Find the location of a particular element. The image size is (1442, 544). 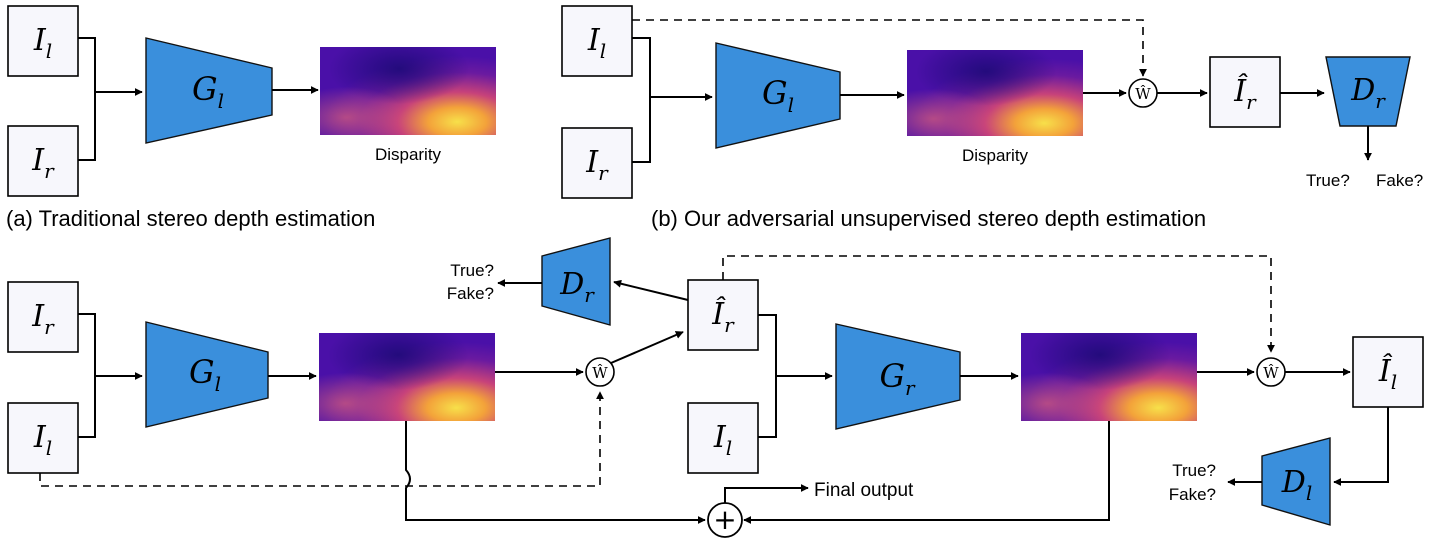

disc-right-true: True? is located at coordinates (472, 270).